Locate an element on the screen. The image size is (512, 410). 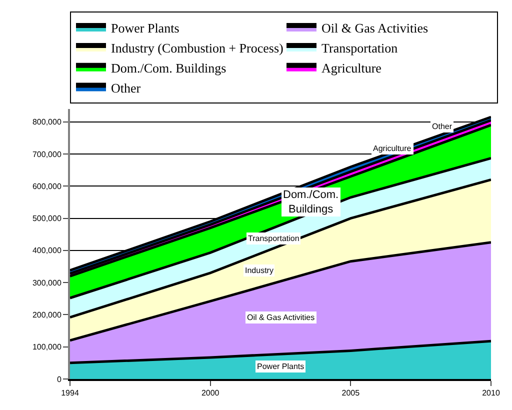
y-tick-label: 800,000 is located at coordinates (47, 122).